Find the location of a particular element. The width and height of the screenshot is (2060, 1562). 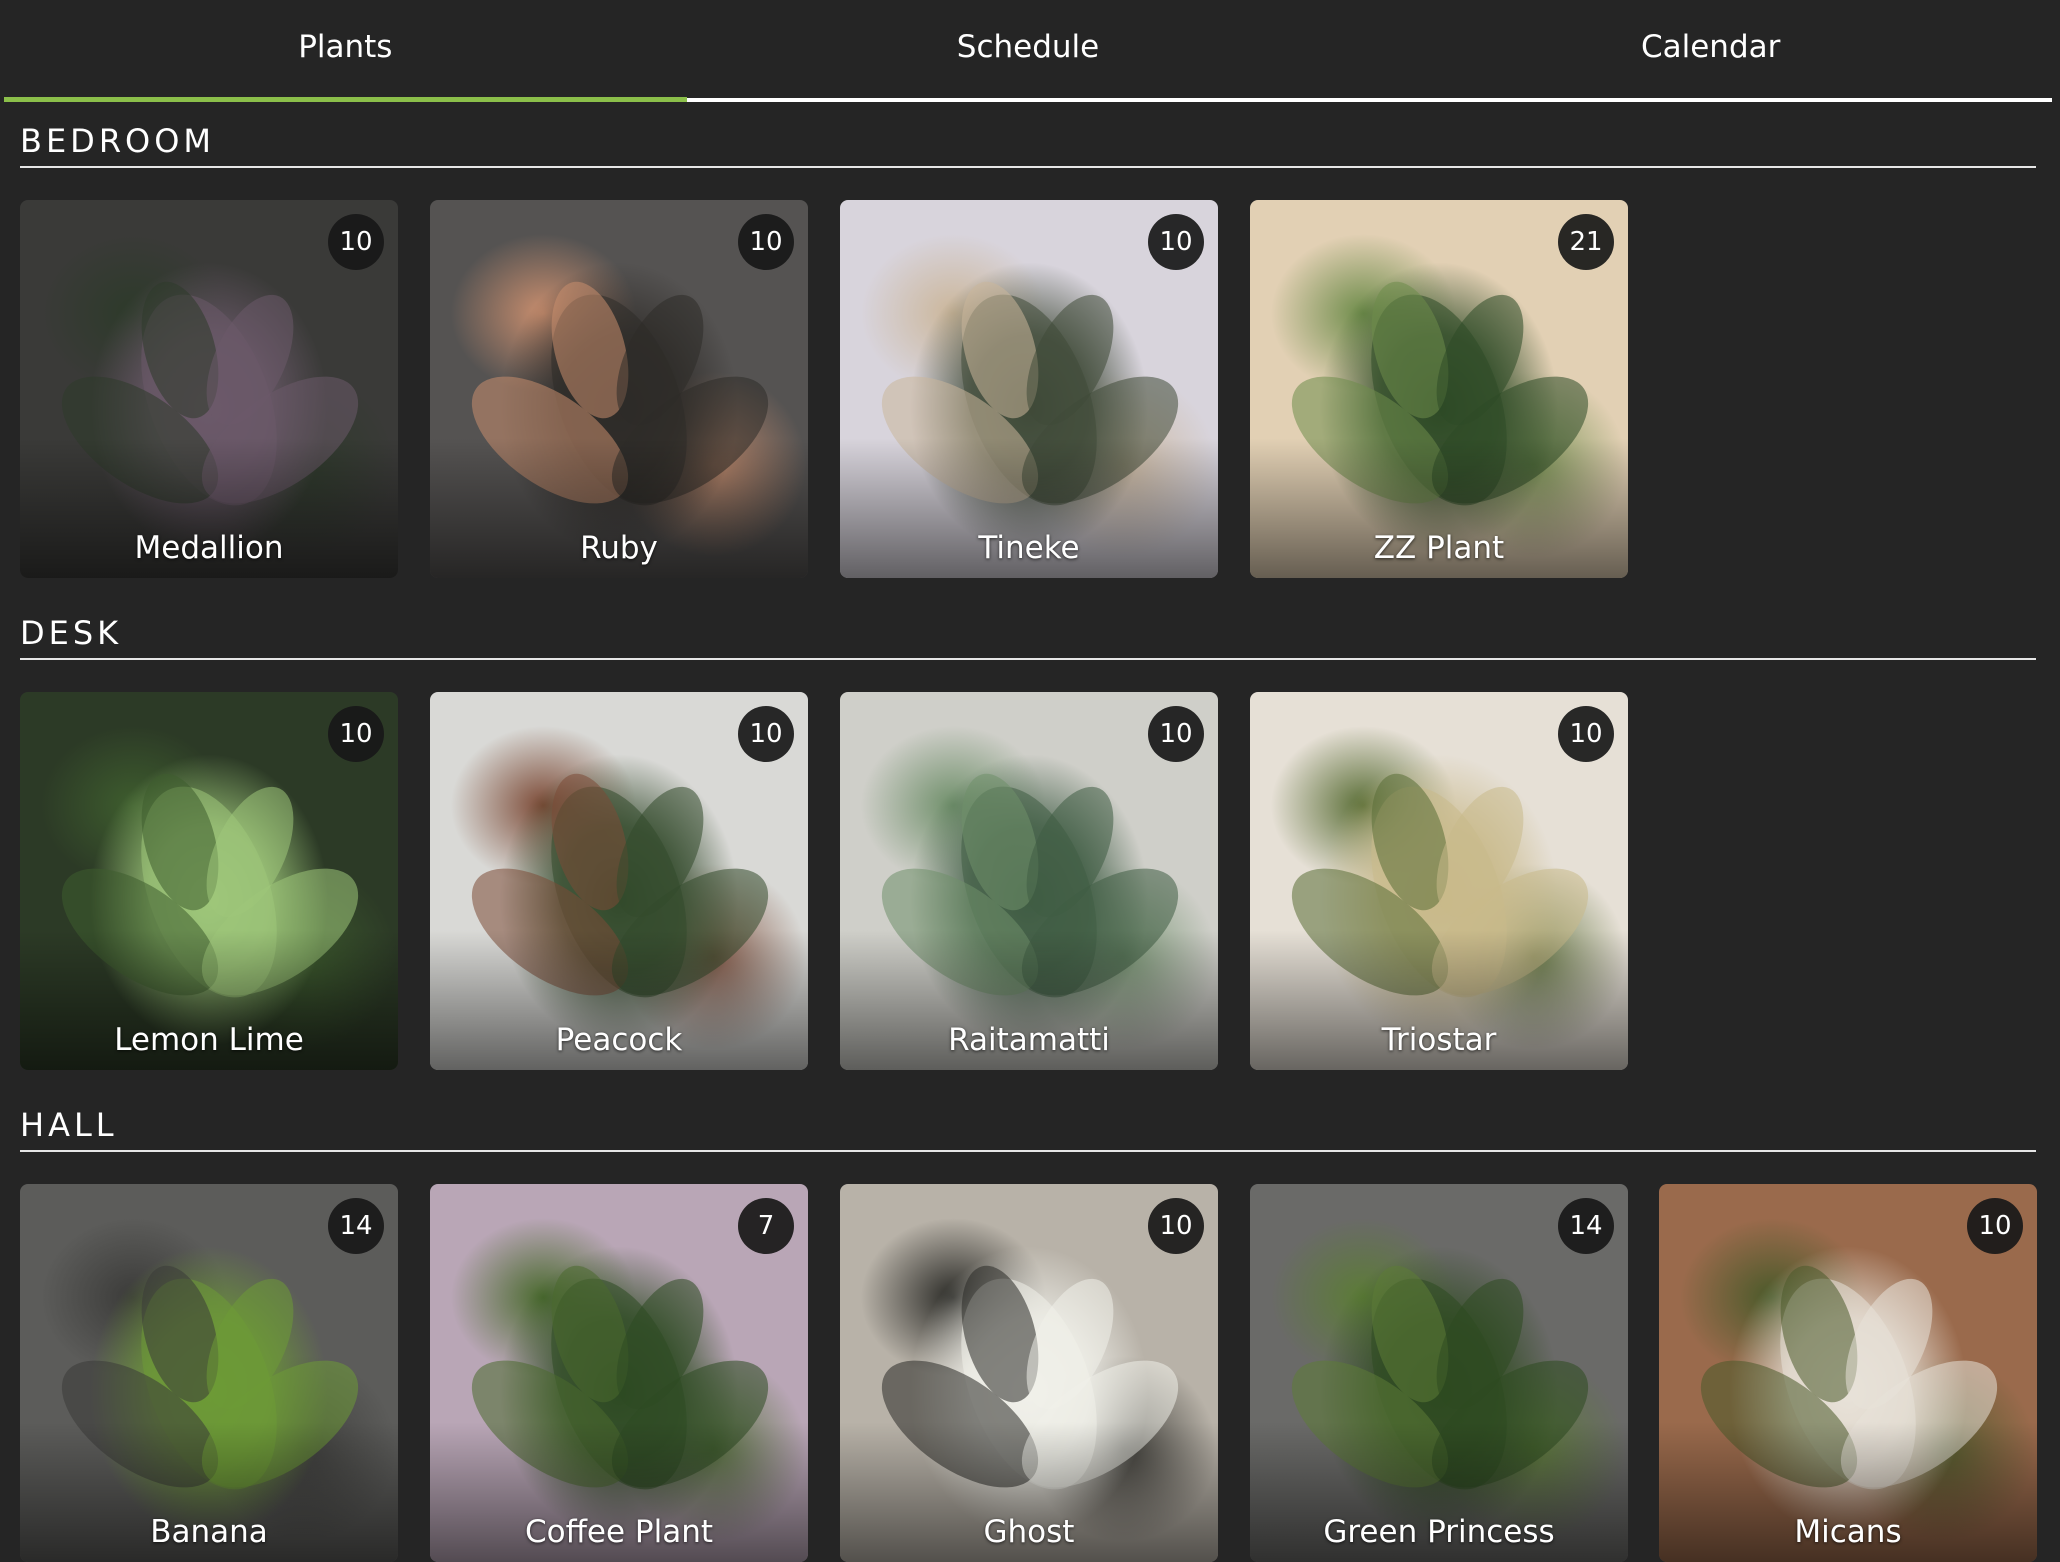

plant-name: Medallion is located at coordinates (209, 548).